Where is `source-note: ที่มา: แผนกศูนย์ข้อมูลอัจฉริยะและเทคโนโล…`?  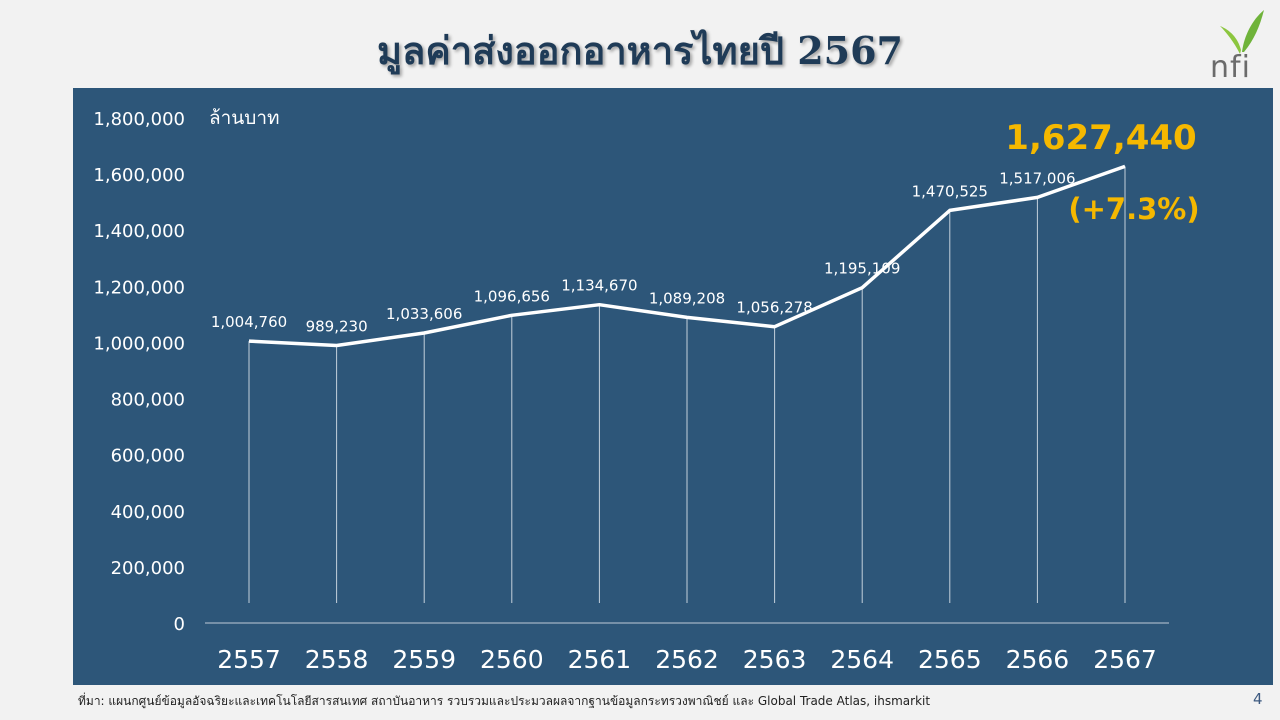 source-note: ที่มา: แผนกศูนย์ข้อมูลอัจฉริยะและเทคโนโล… is located at coordinates (504, 701).